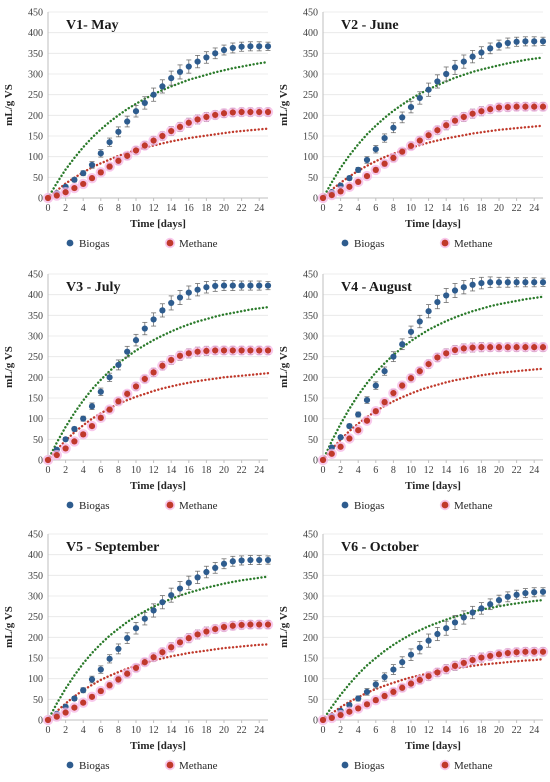 The width and height of the screenshot is (550, 782). What do you see at coordinates (481, 208) in the screenshot?
I see `x-tick-label: 18` at bounding box center [481, 208].